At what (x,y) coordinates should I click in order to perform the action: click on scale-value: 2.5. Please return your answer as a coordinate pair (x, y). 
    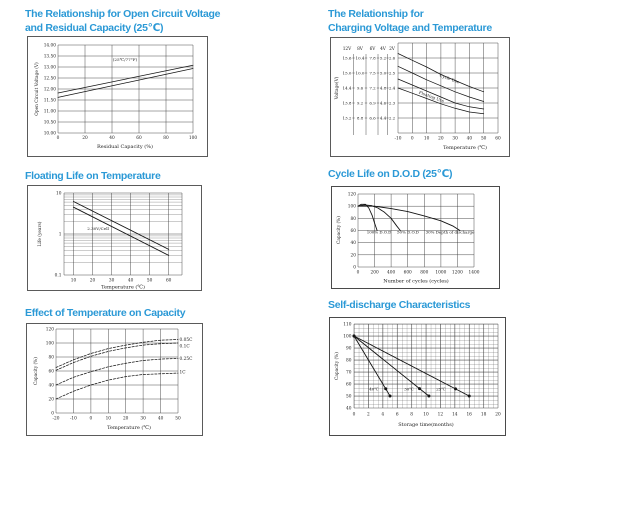
    Looking at the image, I should click on (392, 73).